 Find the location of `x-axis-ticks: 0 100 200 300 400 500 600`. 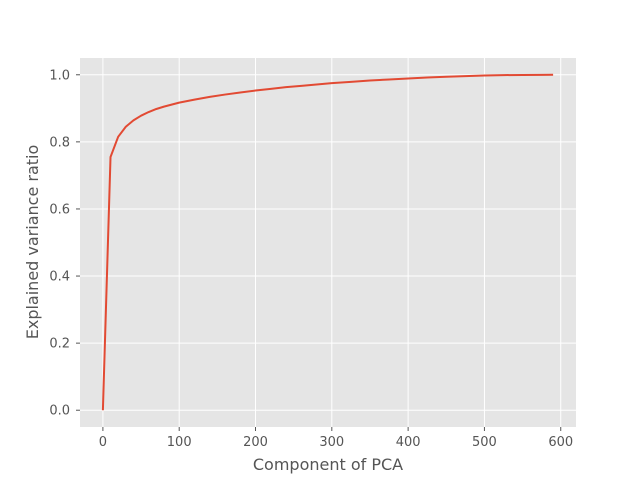

x-axis-ticks: 0 100 200 300 400 500 600 is located at coordinates (336, 438).